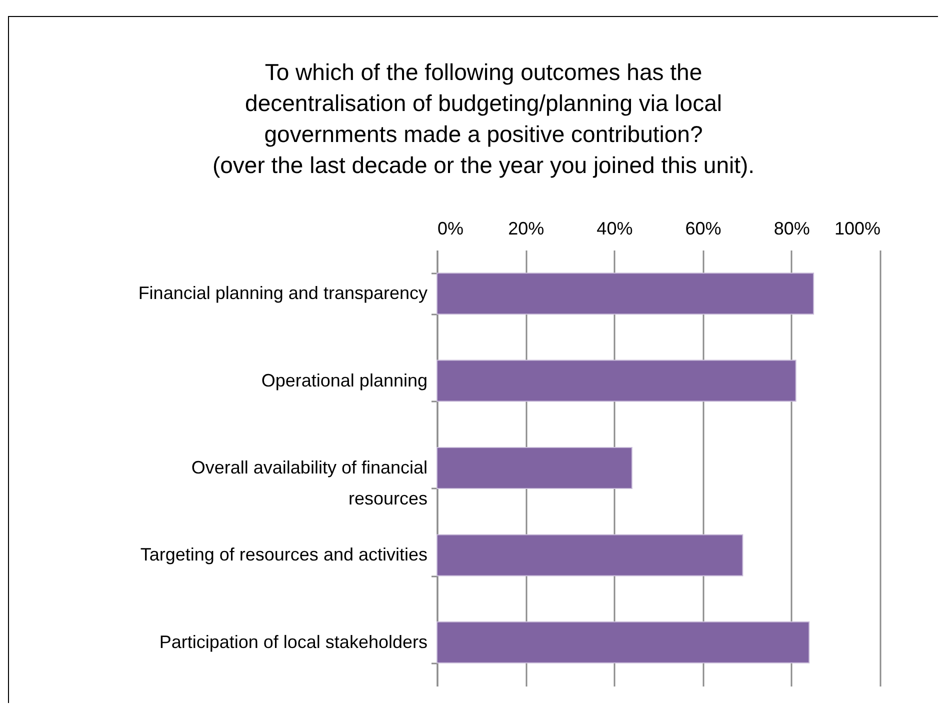 The height and width of the screenshot is (704, 939). What do you see at coordinates (703, 228) in the screenshot?
I see `x-tick-label: 60%` at bounding box center [703, 228].